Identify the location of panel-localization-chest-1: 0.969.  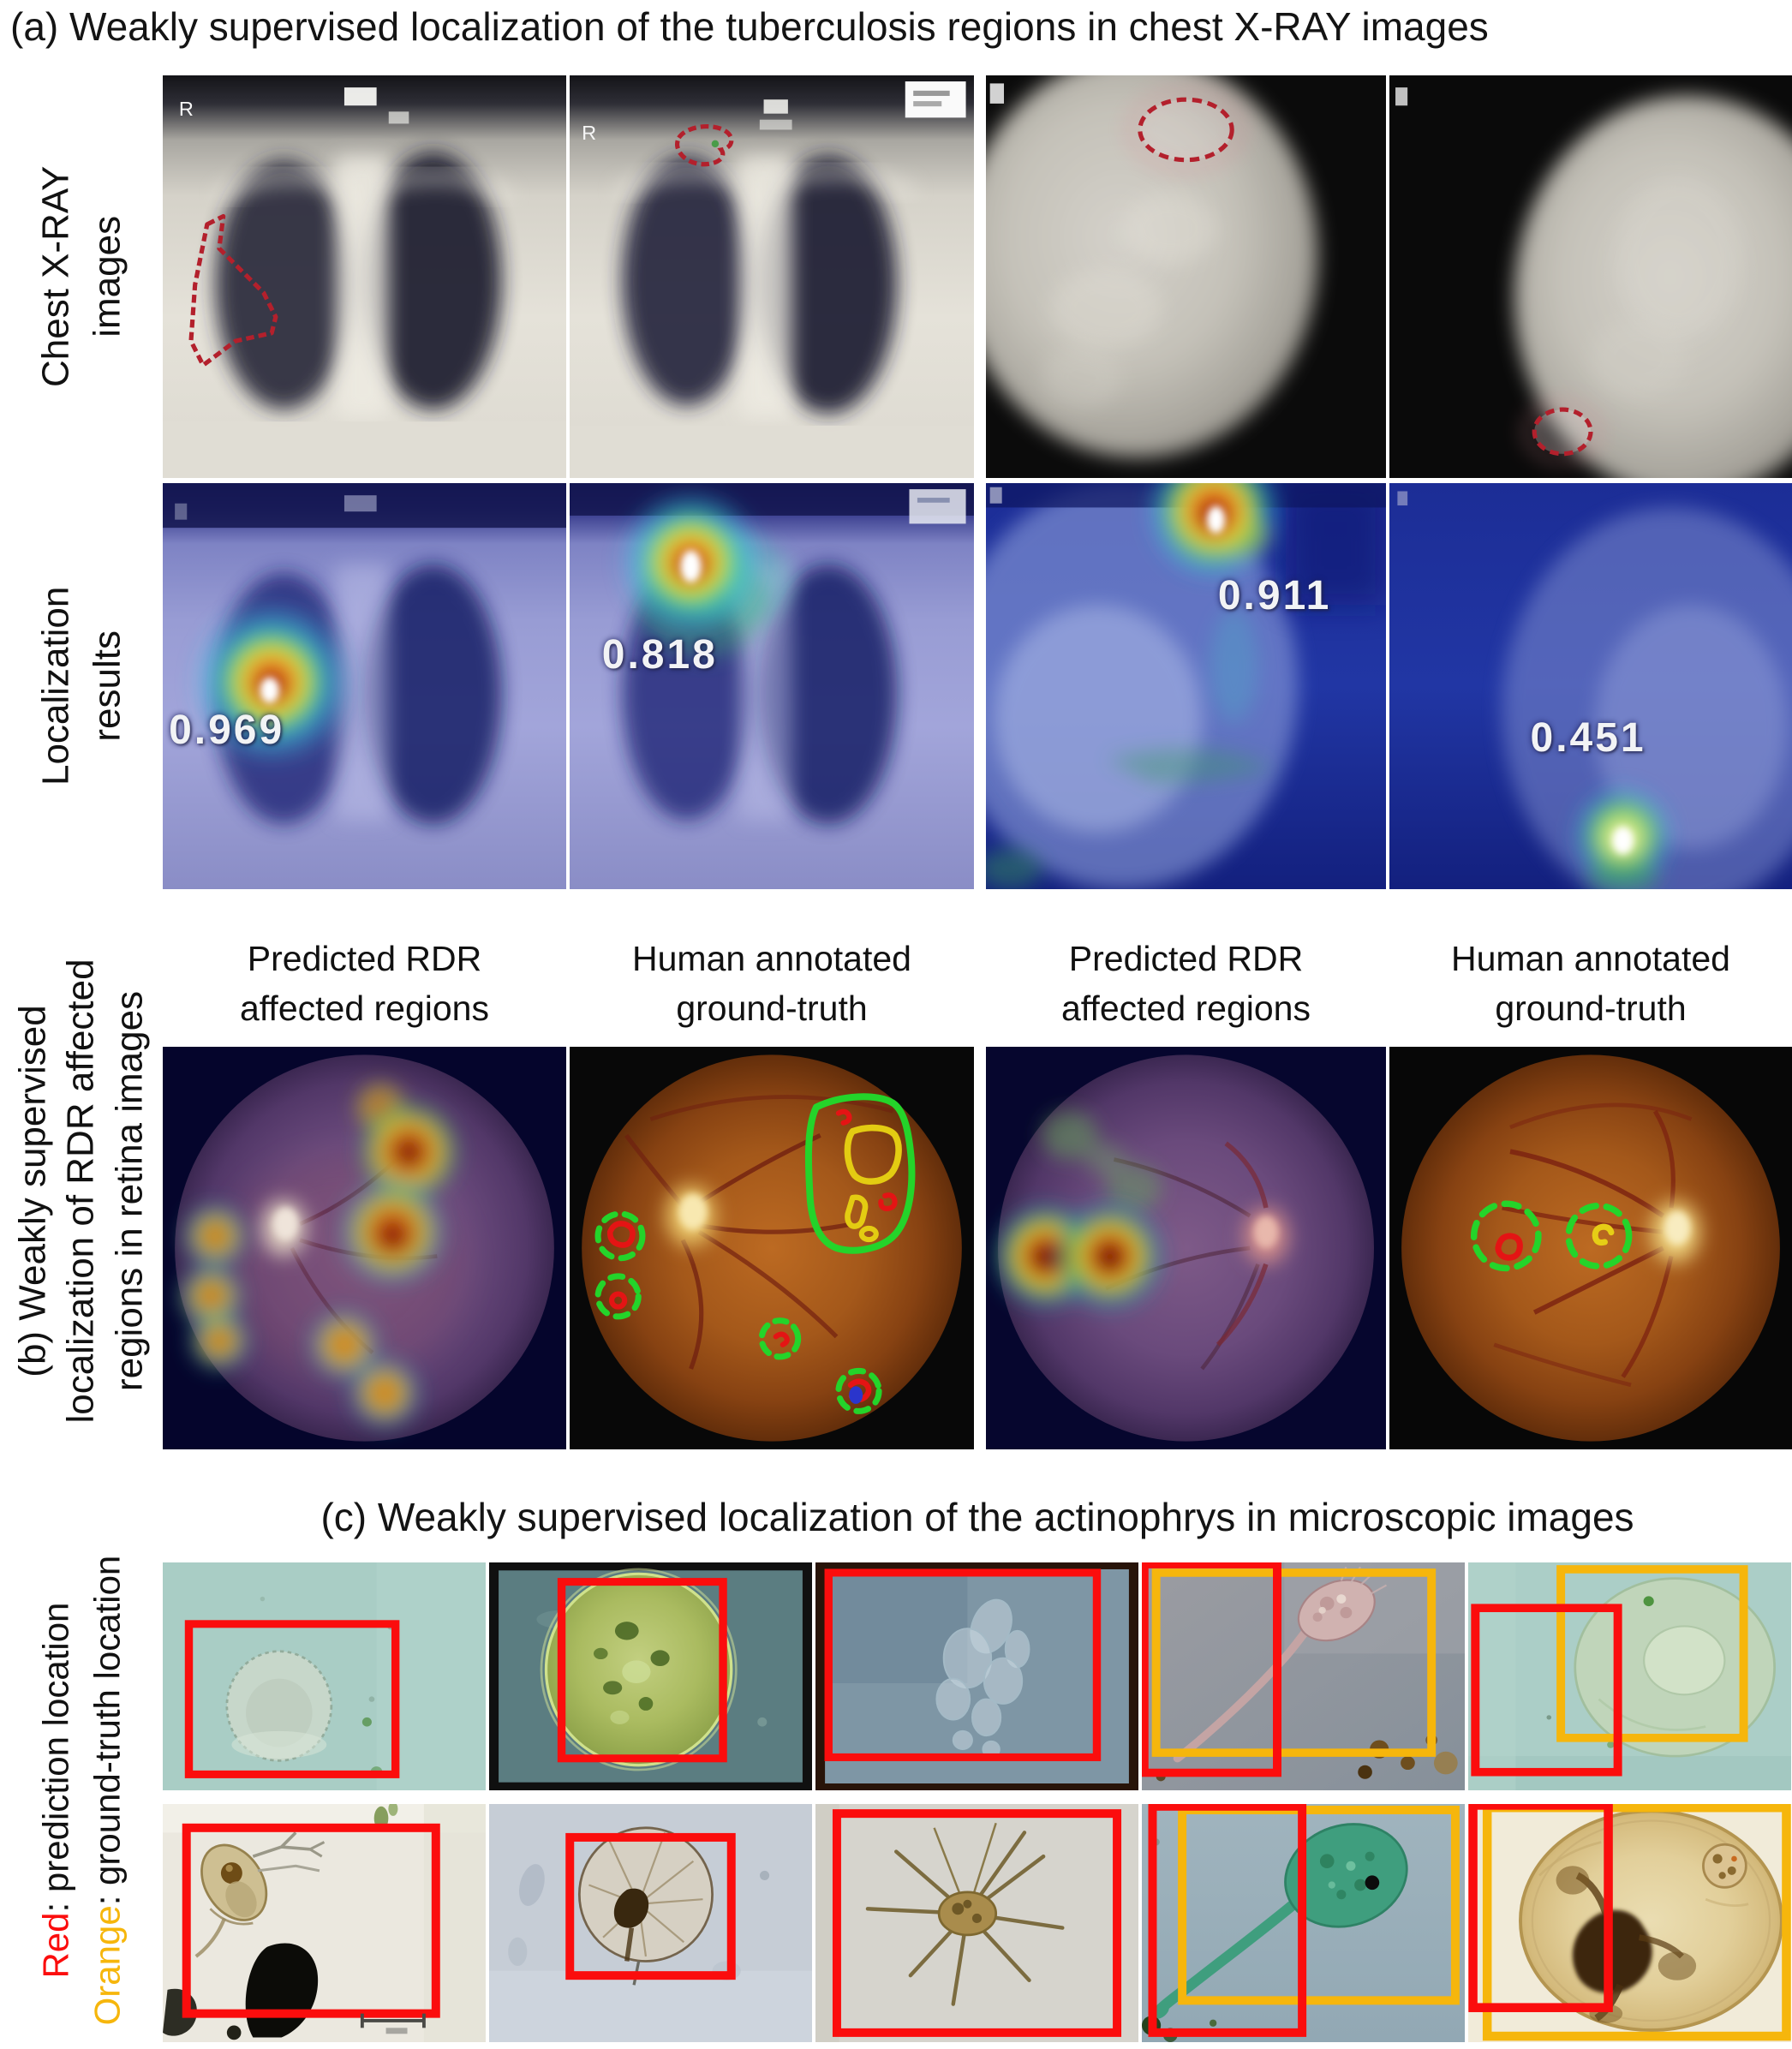
(364, 686).